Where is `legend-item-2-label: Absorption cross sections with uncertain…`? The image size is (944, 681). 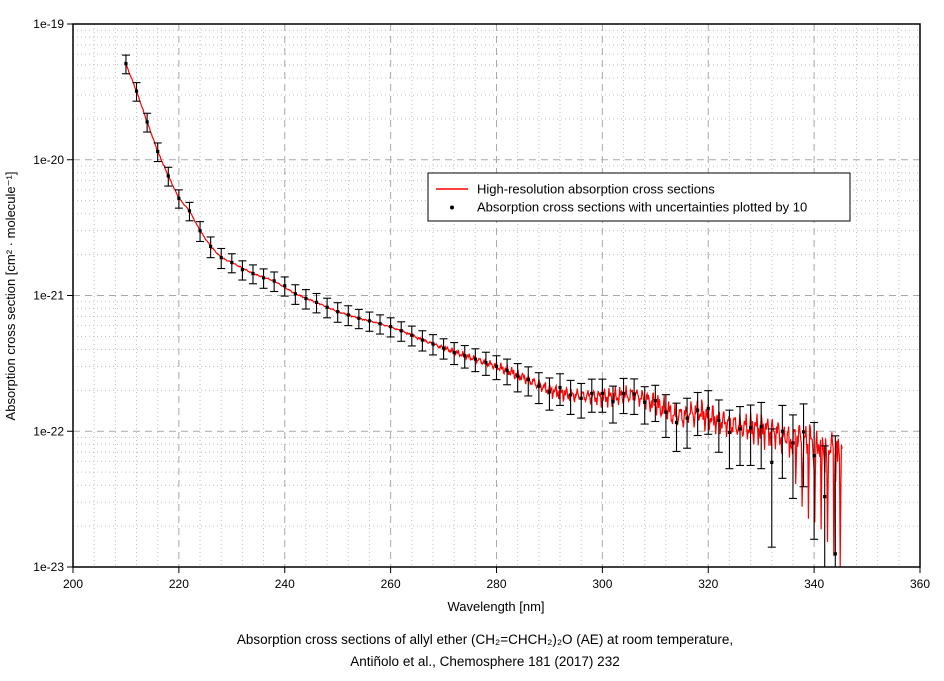 legend-item-2-label: Absorption cross sections with uncertain… is located at coordinates (642, 207).